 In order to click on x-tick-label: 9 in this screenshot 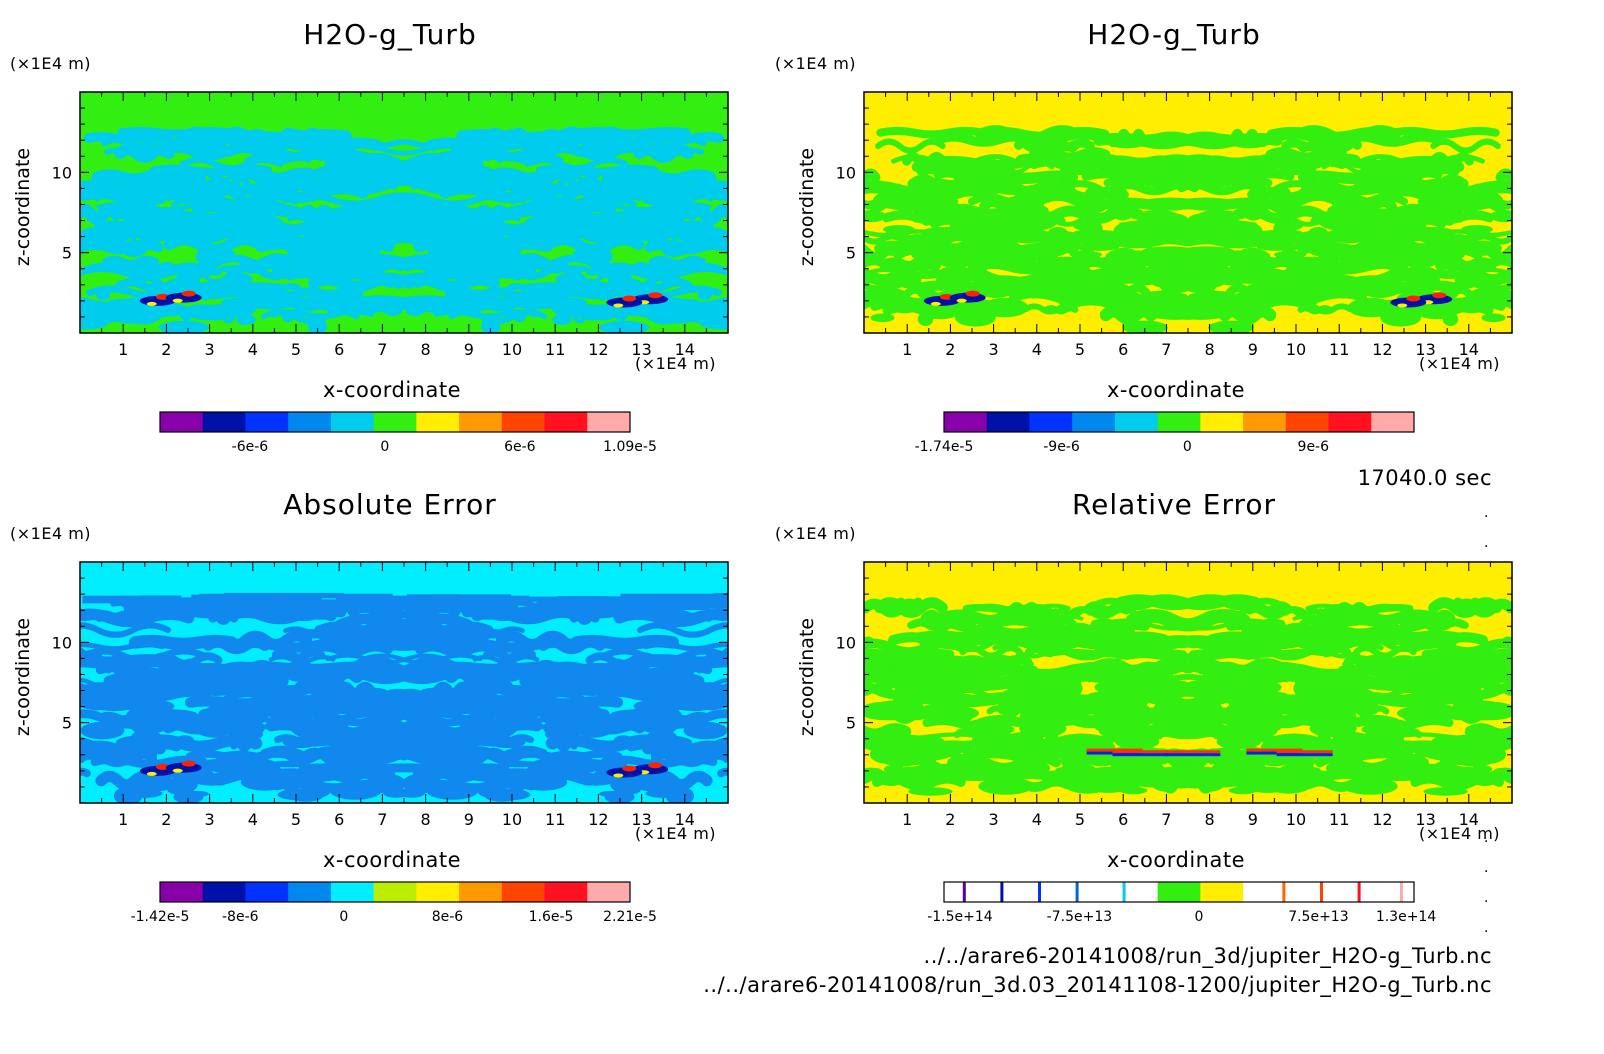, I will do `click(469, 819)`.